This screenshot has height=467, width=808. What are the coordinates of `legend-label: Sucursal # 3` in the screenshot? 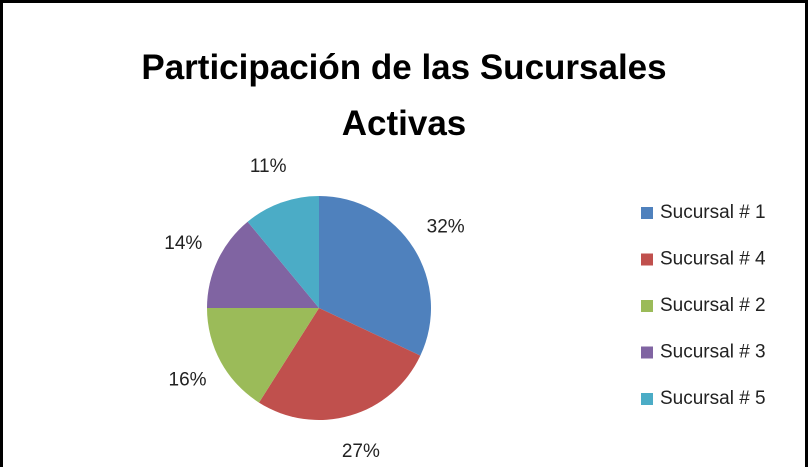 It's located at (713, 352).